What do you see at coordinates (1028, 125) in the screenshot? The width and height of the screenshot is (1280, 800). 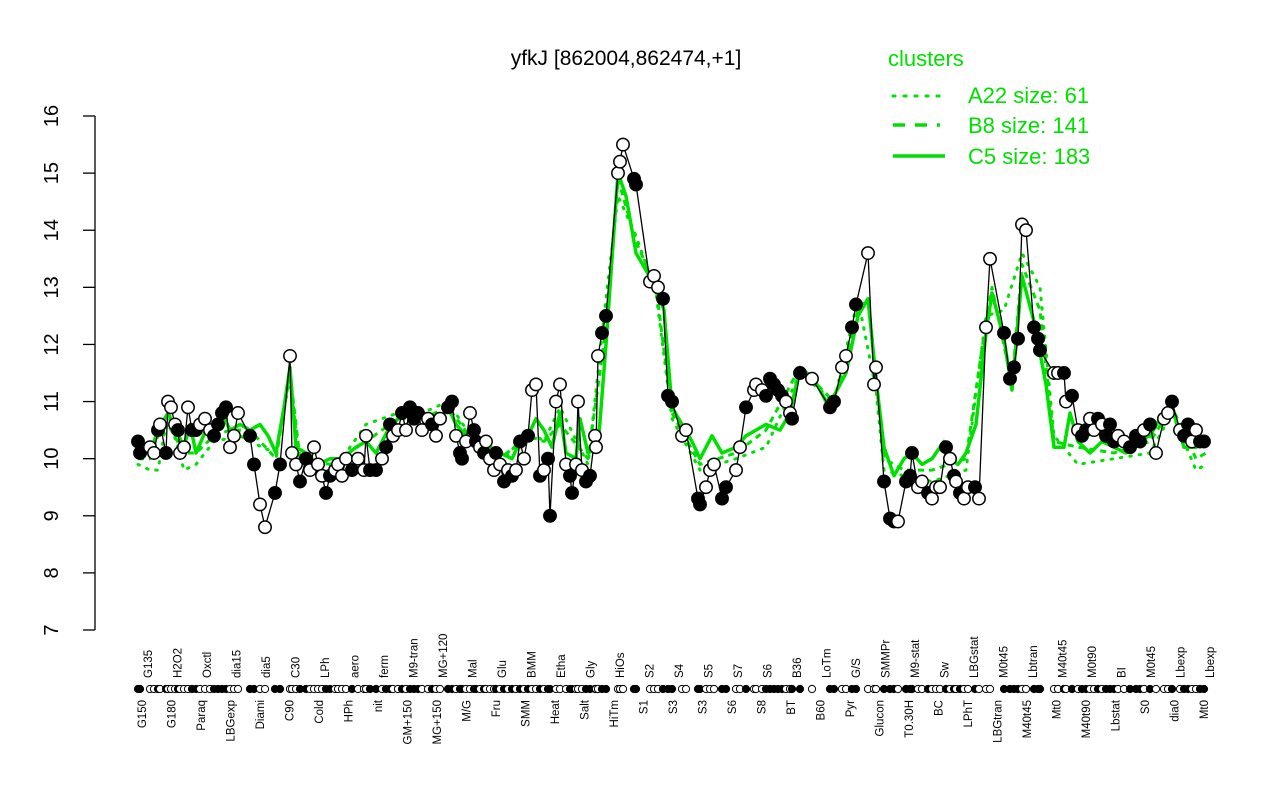 I see `legend-label: B8 size: 141` at bounding box center [1028, 125].